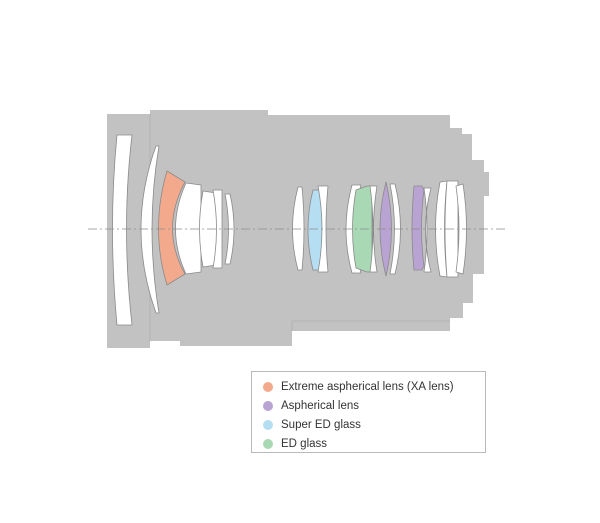 The height and width of the screenshot is (523, 600). I want to click on legend-item-super-ed-glass: Super ED glass, so click(374, 424).